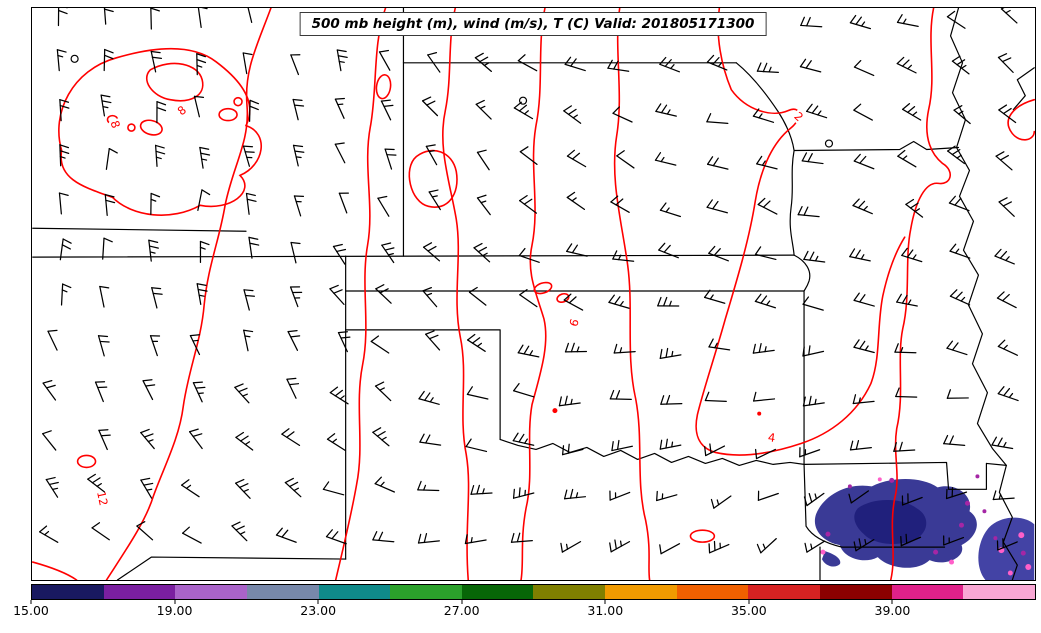 This screenshot has width=1041, height=633. I want to click on calm-wind-circle, so click(523, 100).